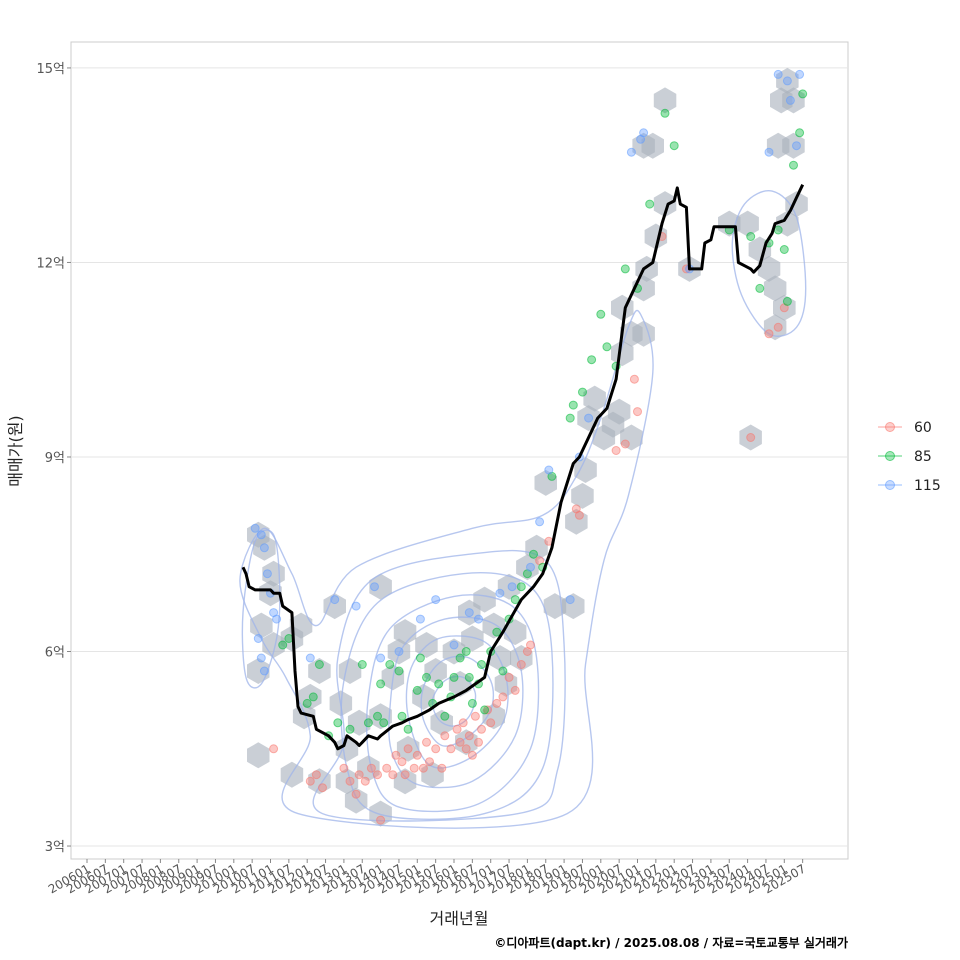 This screenshot has width=960, height=960. I want to click on y-tick-label: 12억, so click(50, 263).